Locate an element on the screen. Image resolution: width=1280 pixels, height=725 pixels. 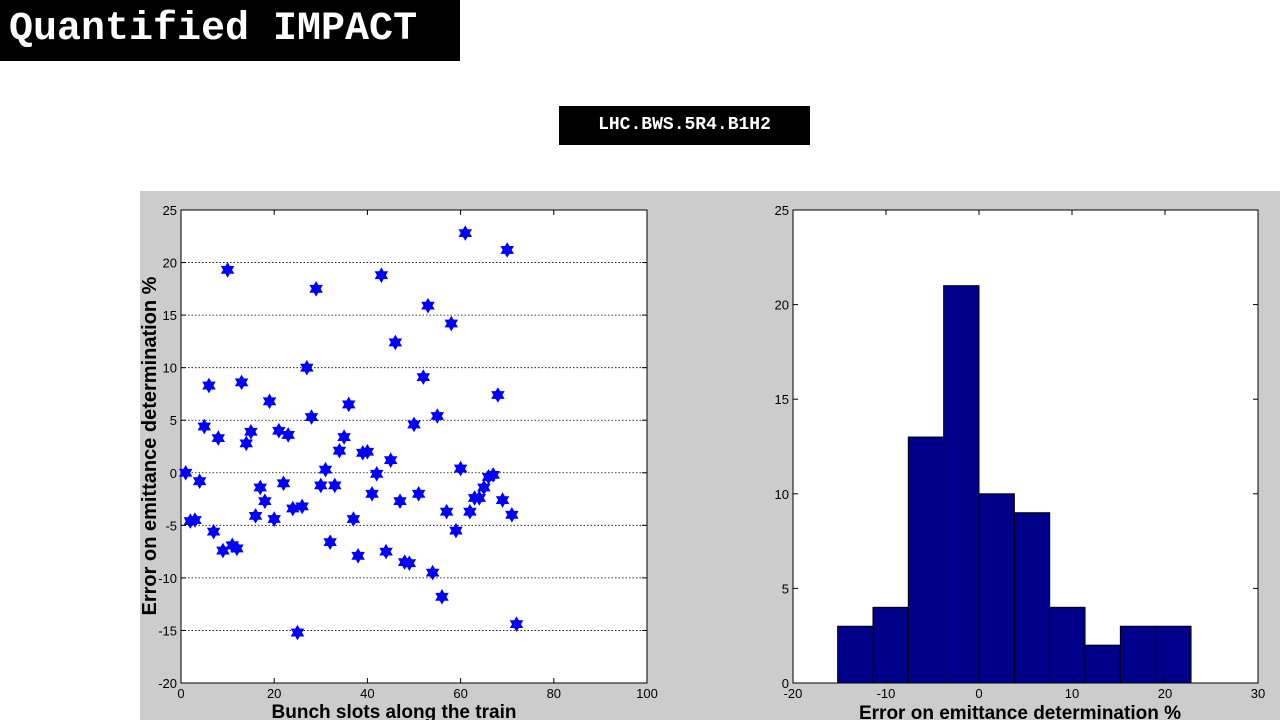
slide-title: Quantified IMPACT is located at coordinates (213, 29).